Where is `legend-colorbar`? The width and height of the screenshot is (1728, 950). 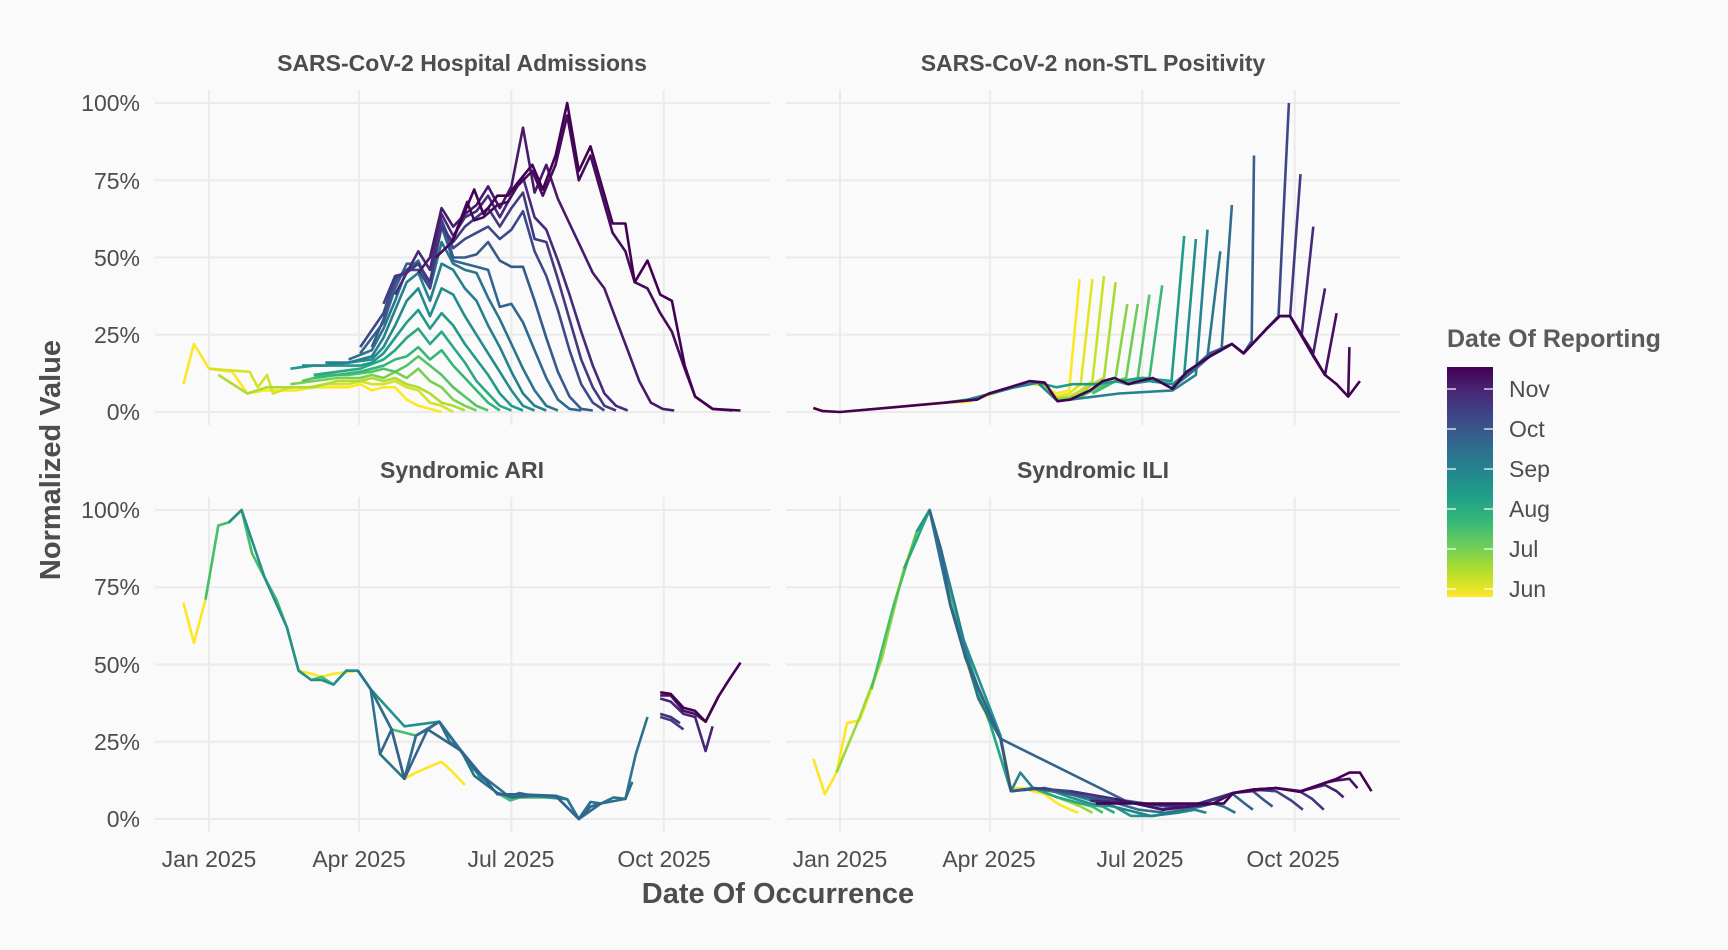
legend-colorbar is located at coordinates (1470, 482).